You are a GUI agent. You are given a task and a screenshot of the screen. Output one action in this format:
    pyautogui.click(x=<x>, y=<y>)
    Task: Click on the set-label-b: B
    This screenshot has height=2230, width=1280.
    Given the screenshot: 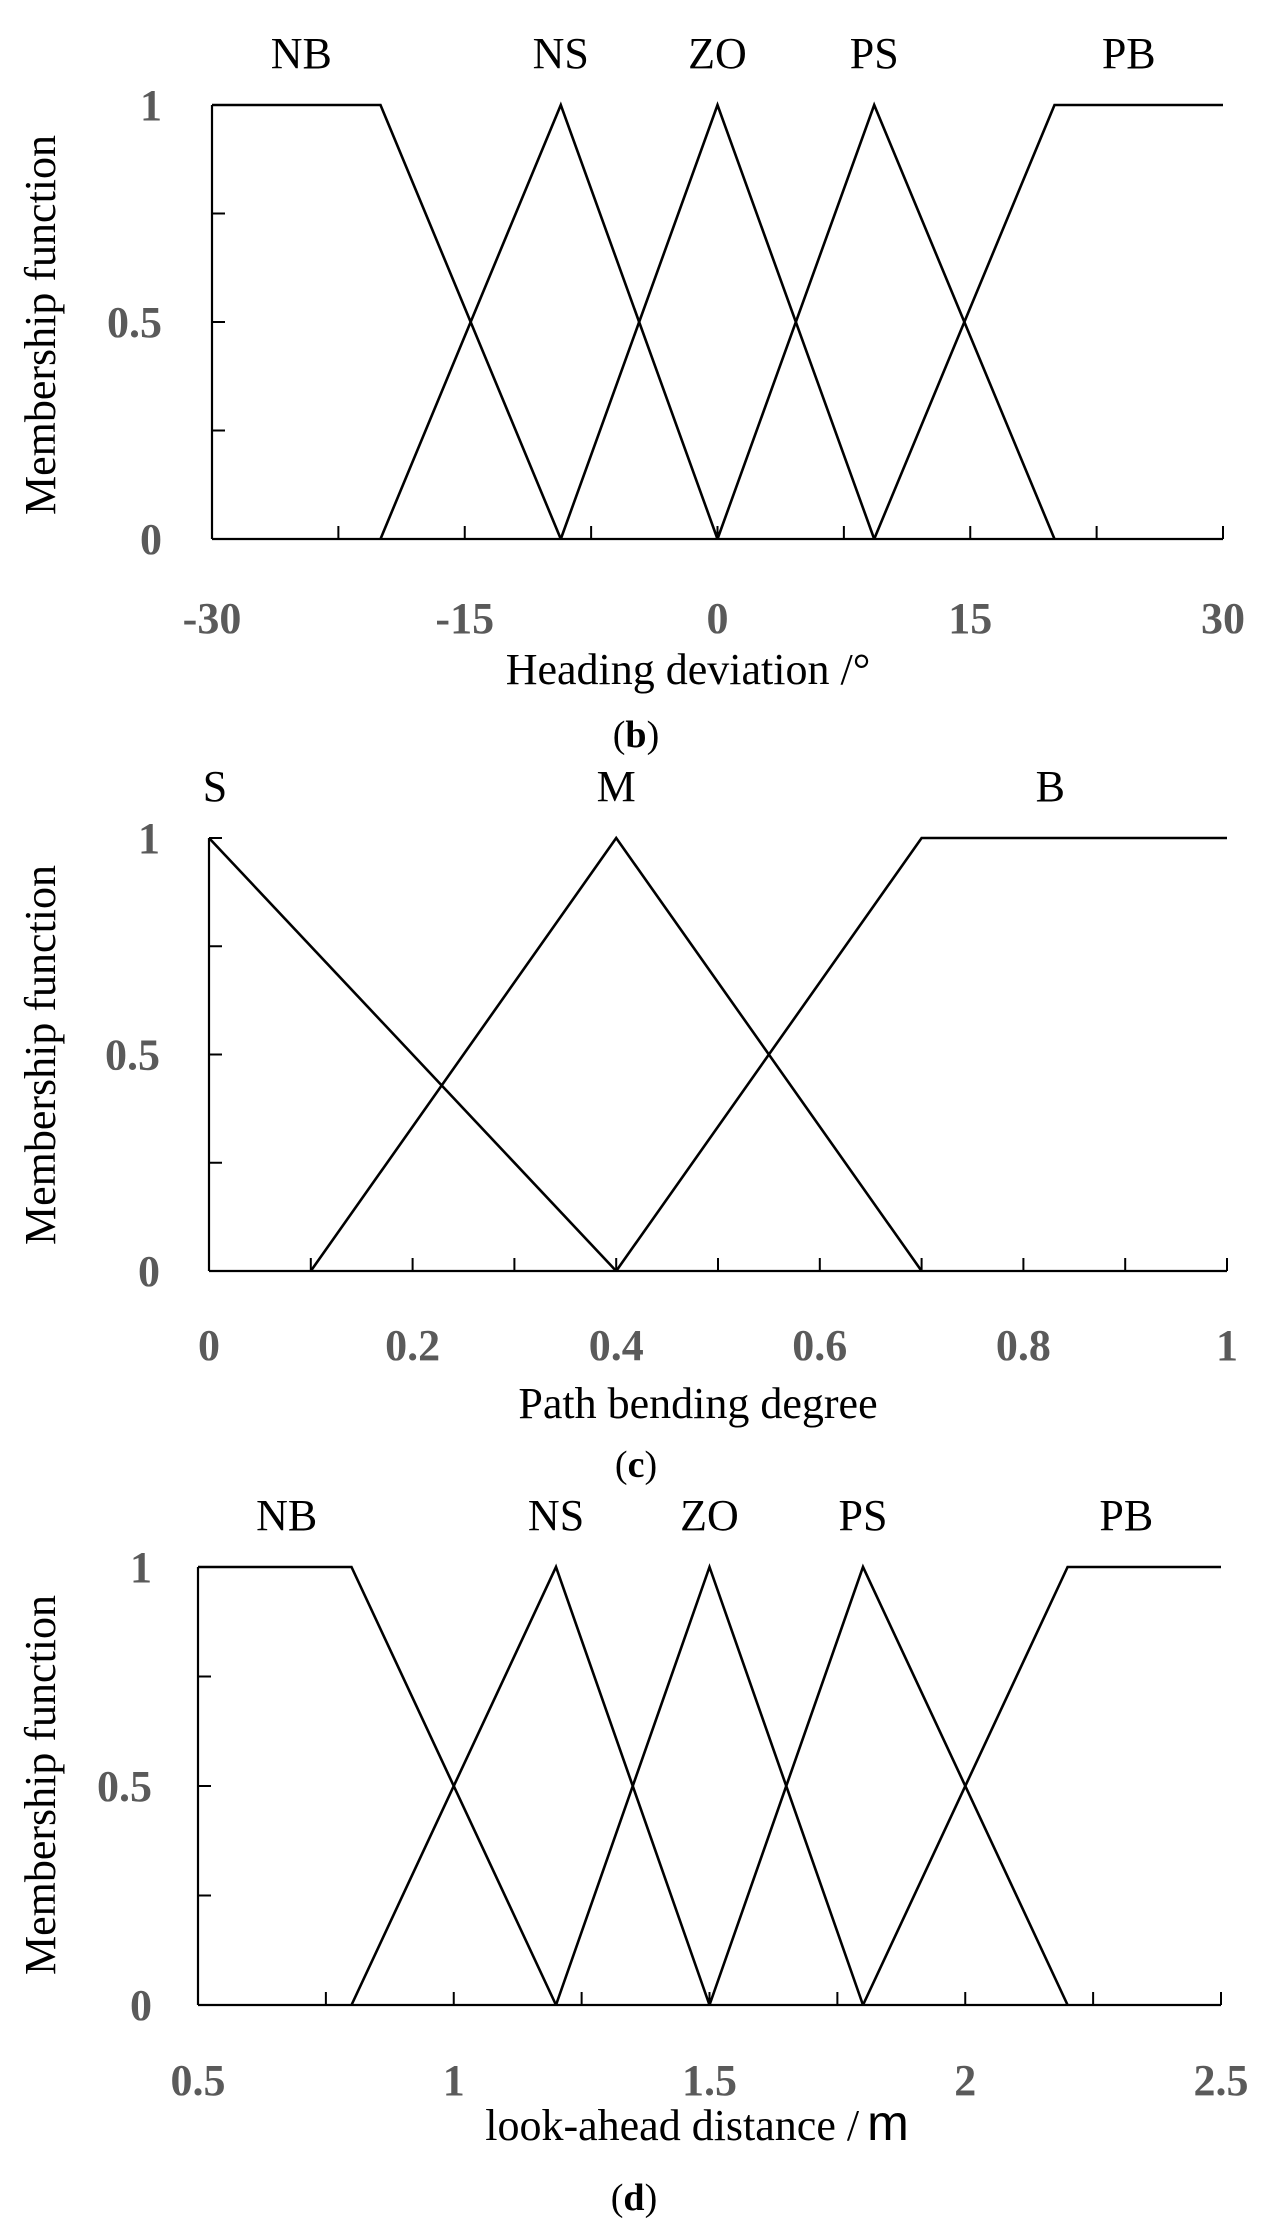 What is the action you would take?
    pyautogui.click(x=1050, y=786)
    